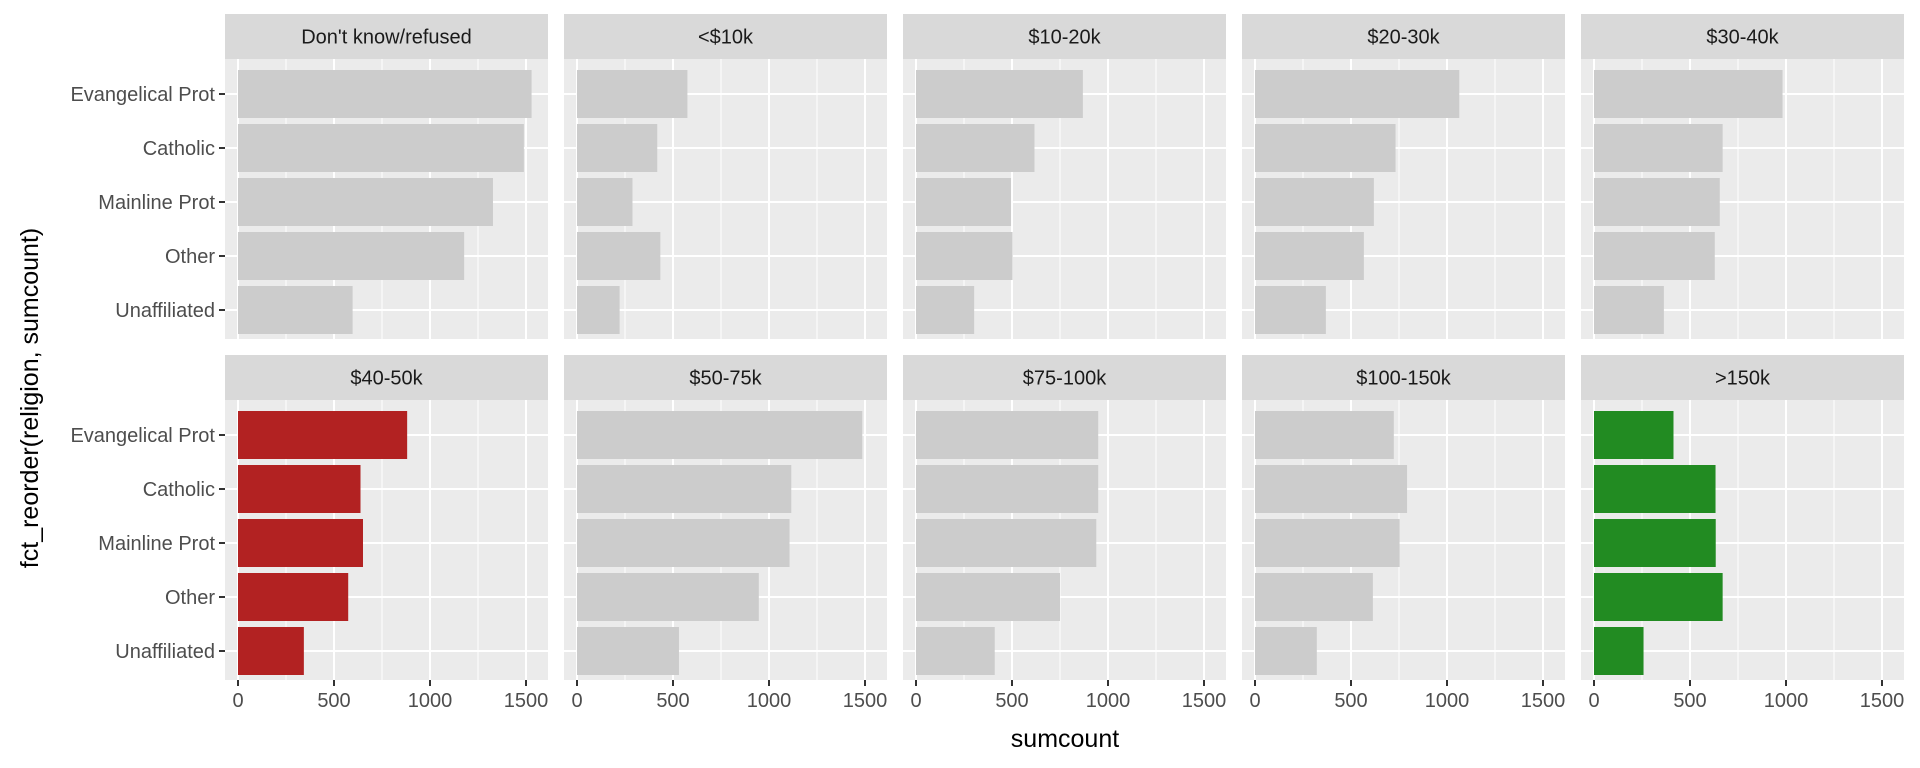  I want to click on facet-panel: $20-30k, so click(1403, 176).